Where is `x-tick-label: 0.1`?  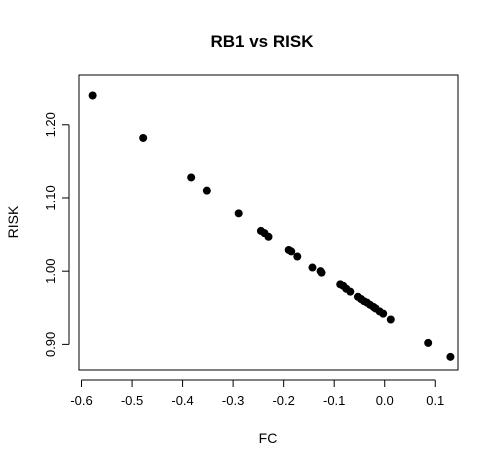 x-tick-label: 0.1 is located at coordinates (435, 400).